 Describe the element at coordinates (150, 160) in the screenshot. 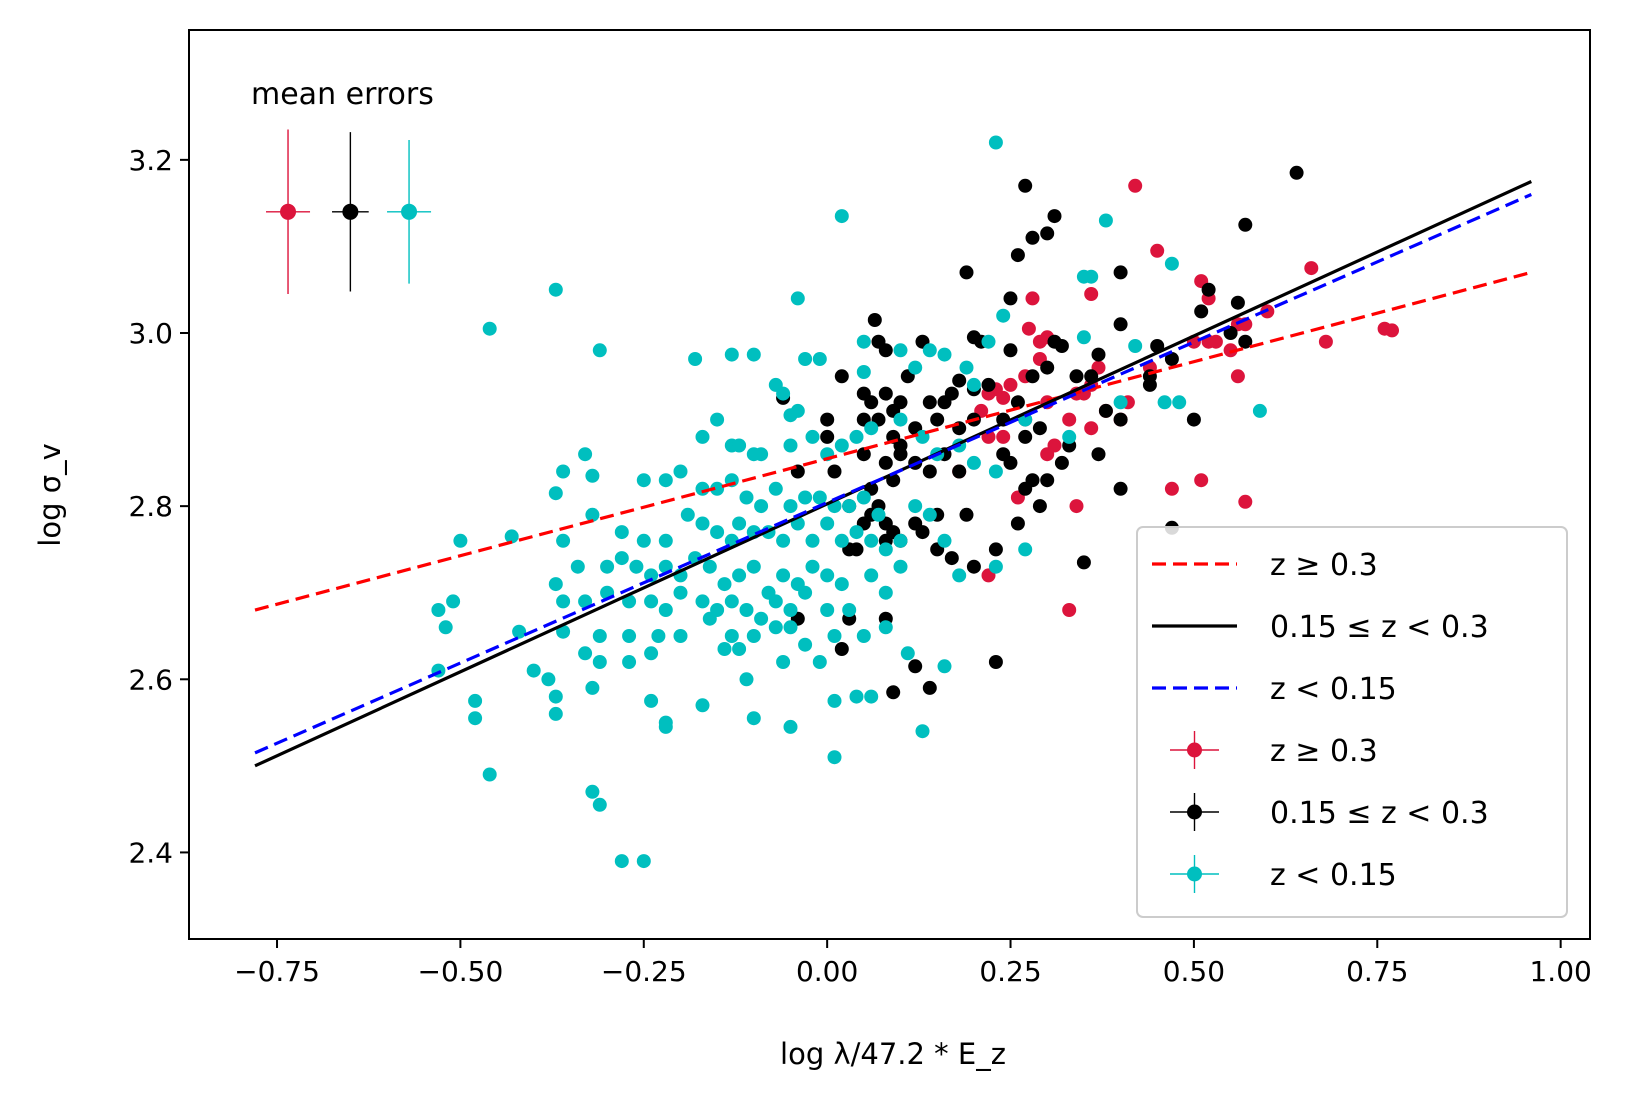

I see `y-tick-label-4: 3.2` at that location.